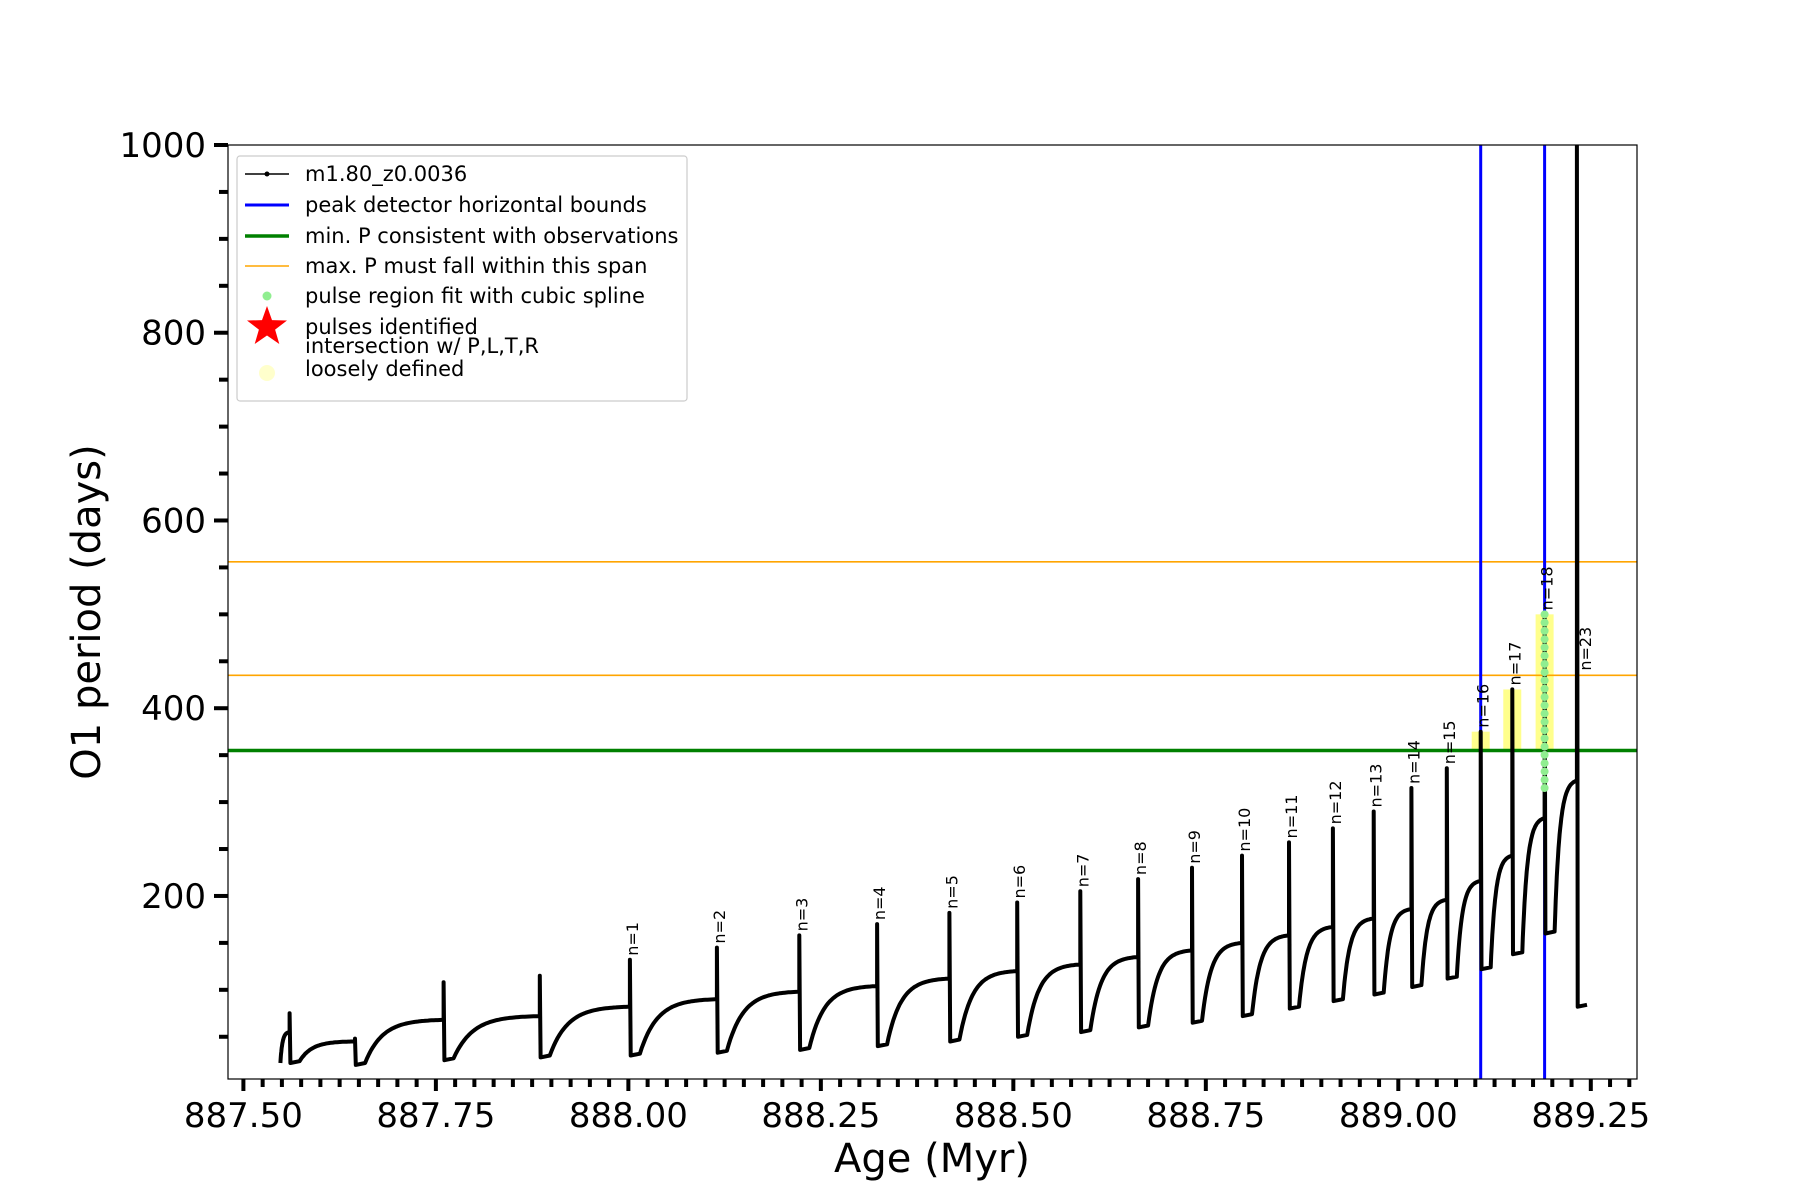 The height and width of the screenshot is (1200, 1800). I want to click on pulse-label-n=1: n=1, so click(632, 939).